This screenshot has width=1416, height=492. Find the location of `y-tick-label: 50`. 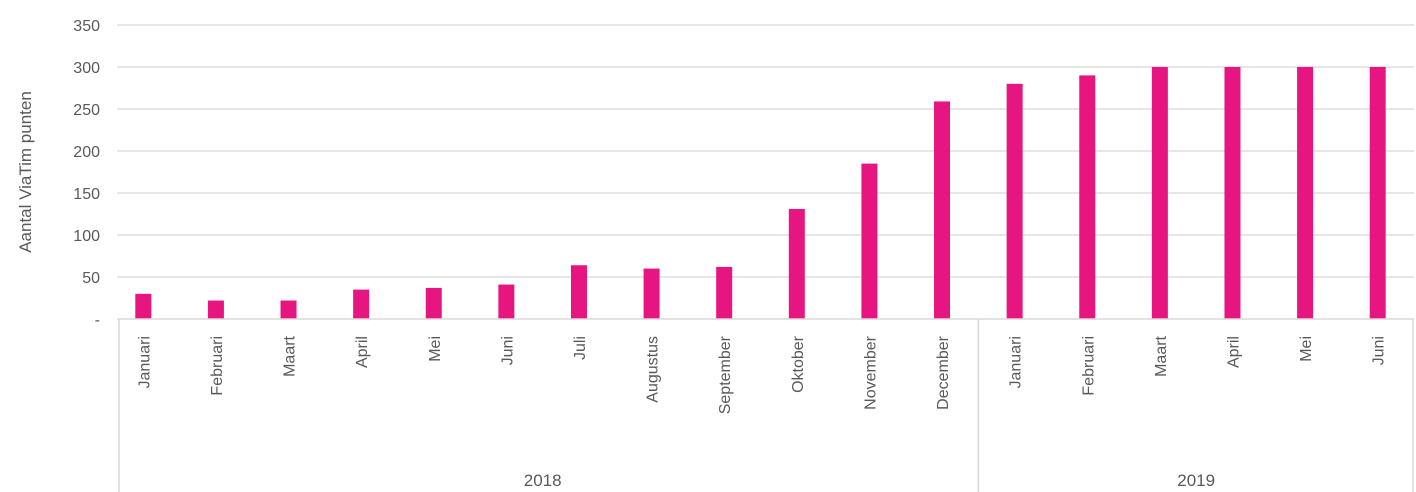

y-tick-label: 50 is located at coordinates (91, 278).